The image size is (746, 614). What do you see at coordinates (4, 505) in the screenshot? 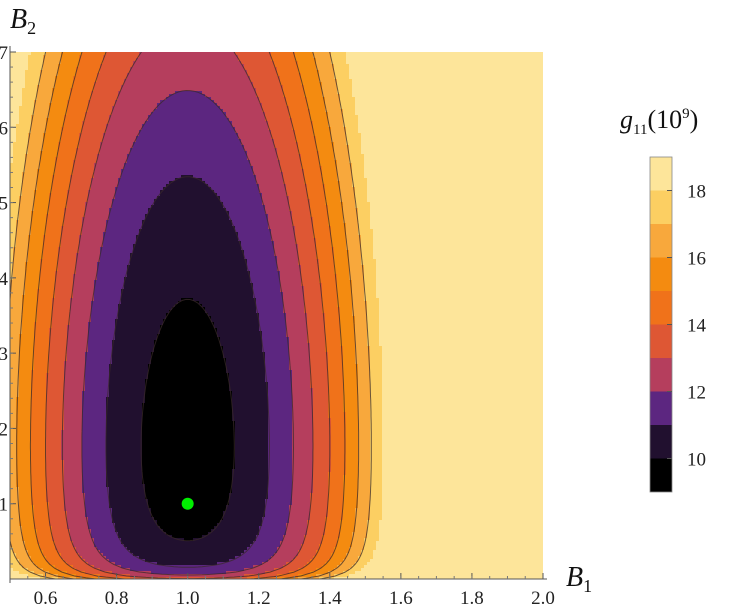
I see `y-tick-label: 1` at bounding box center [4, 505].